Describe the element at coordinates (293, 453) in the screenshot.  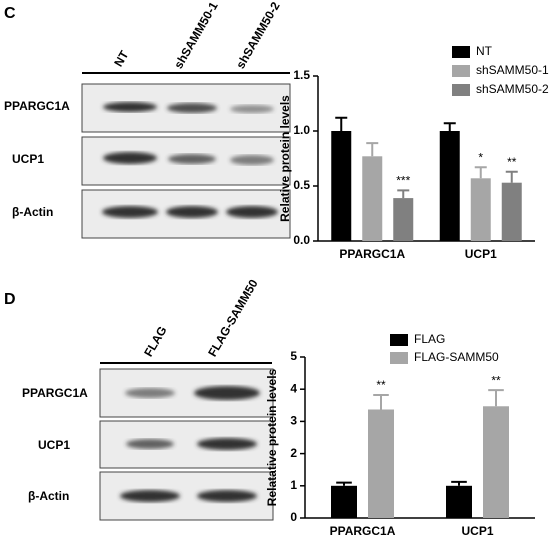
I see `y-tick-label: 2` at that location.